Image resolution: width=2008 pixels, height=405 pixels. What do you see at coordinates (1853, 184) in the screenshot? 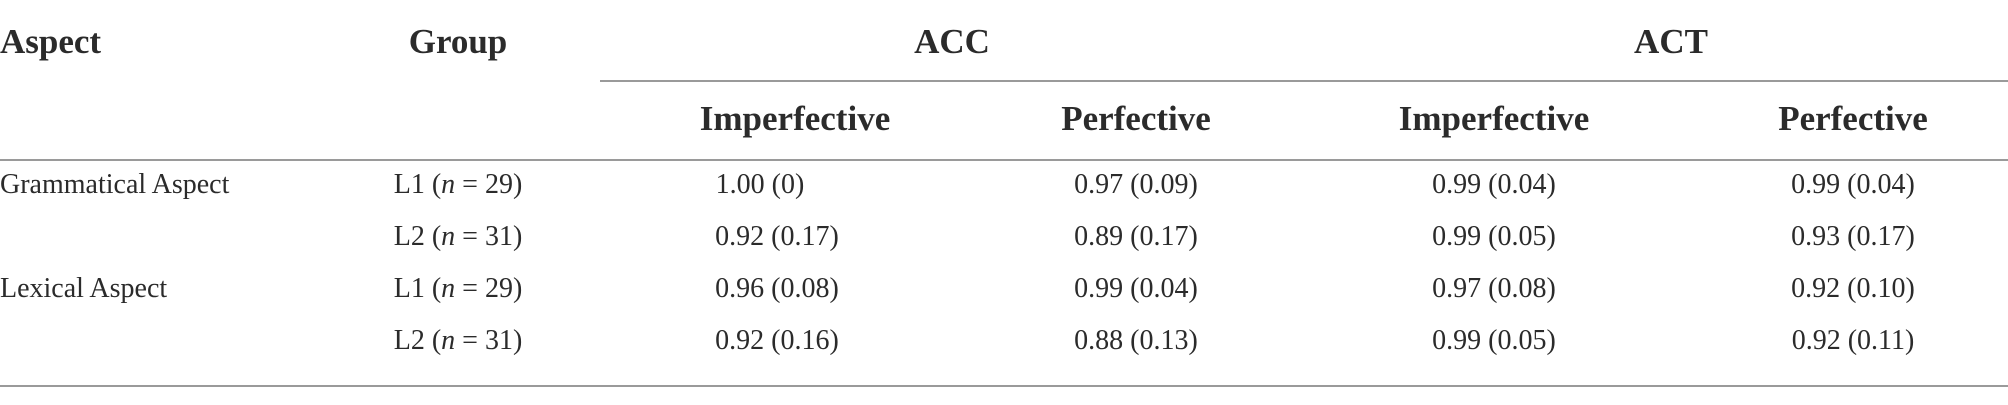
I see `cell-act-perfective: 0.99 (0.04)` at bounding box center [1853, 184].